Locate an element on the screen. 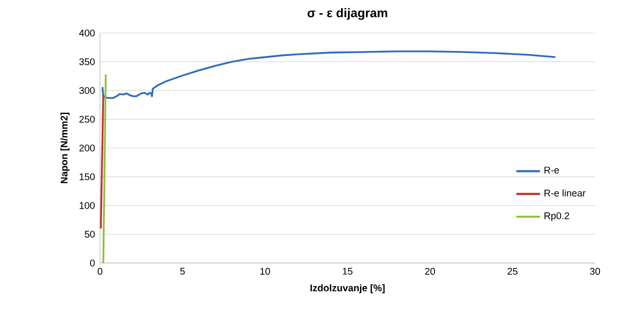  legend-label: Rp0.2 is located at coordinates (557, 217).